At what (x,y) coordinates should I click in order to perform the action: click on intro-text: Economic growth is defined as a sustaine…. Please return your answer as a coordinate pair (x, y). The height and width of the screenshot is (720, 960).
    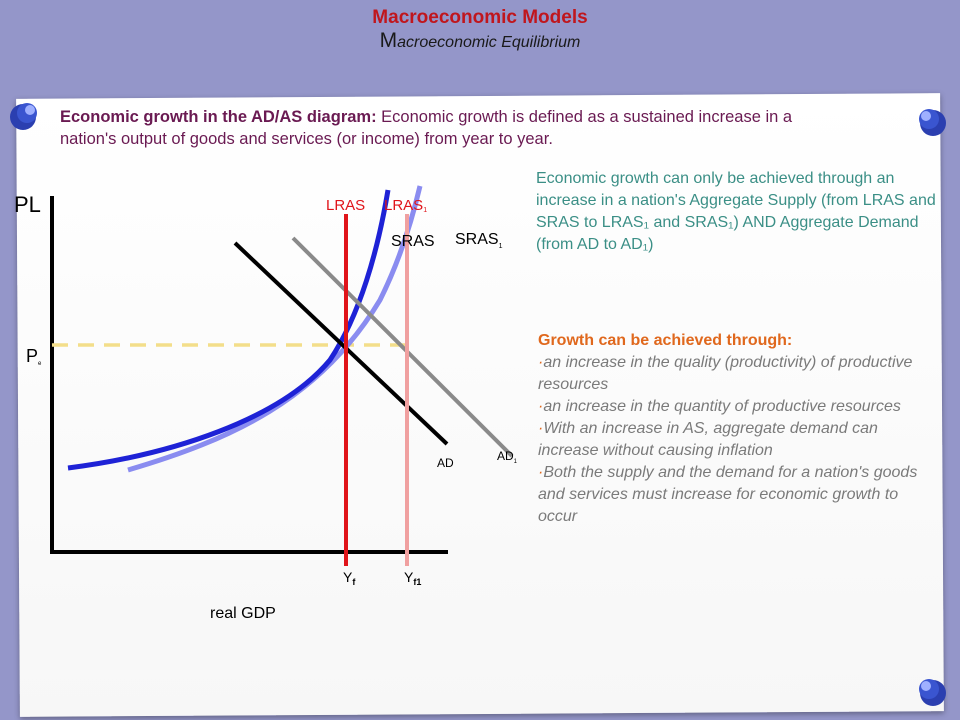
    Looking at the image, I should click on (426, 128).